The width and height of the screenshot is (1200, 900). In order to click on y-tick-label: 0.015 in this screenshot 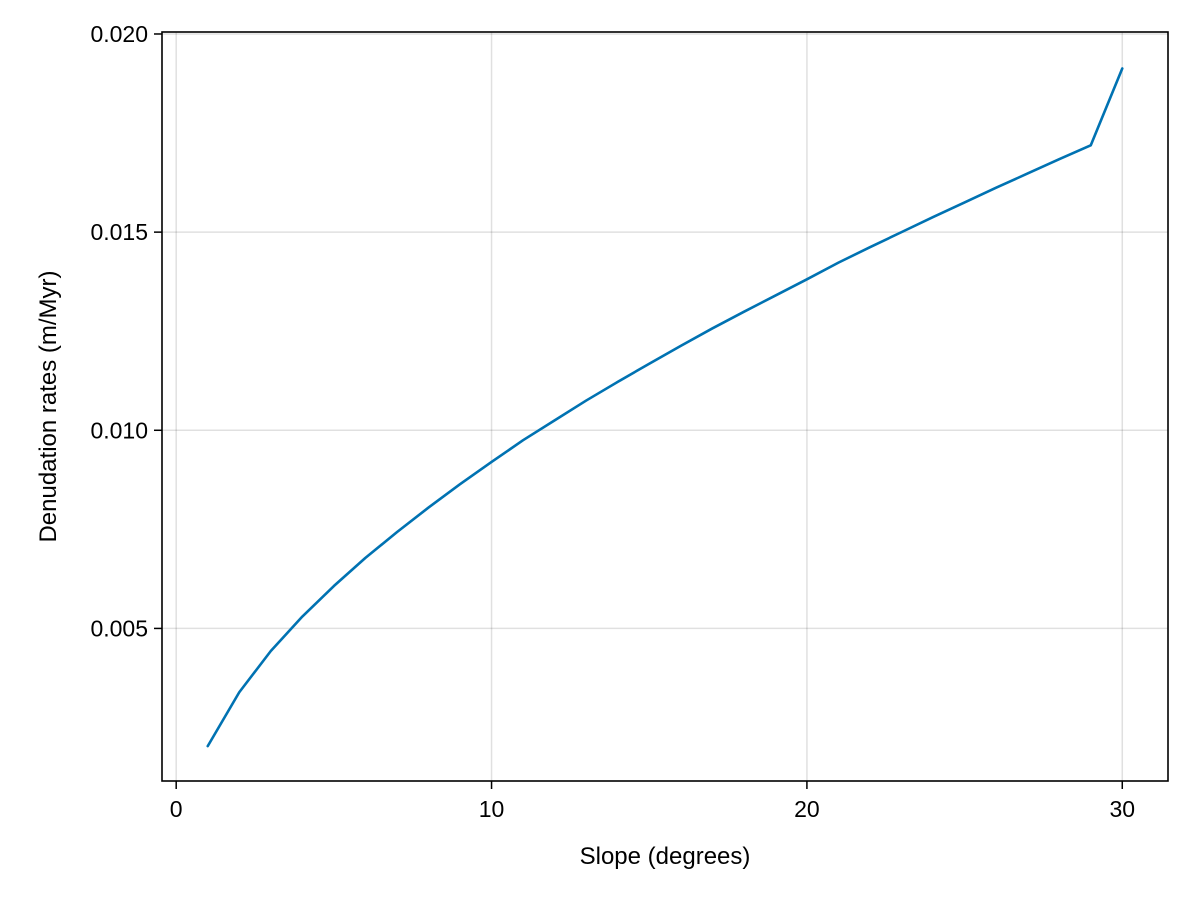, I will do `click(119, 232)`.